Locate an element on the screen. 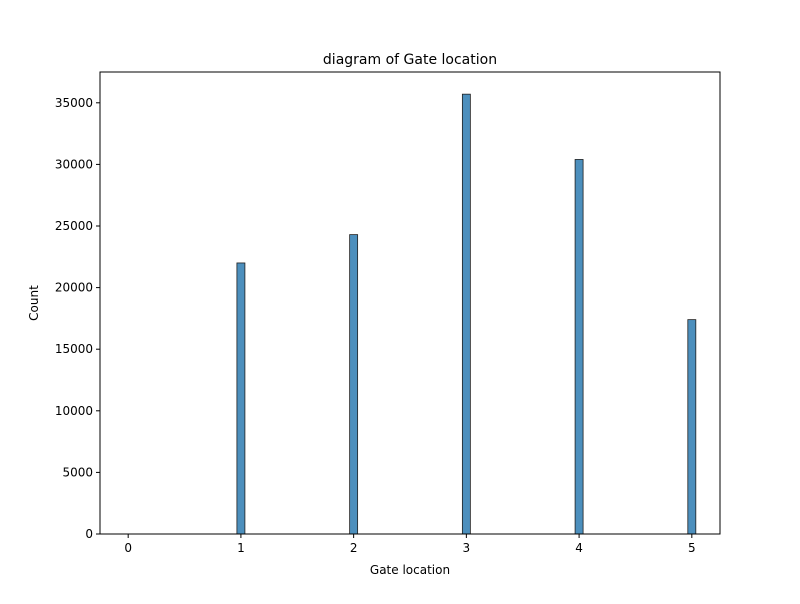 The height and width of the screenshot is (604, 800). y-tick-label: 0 is located at coordinates (89, 534).